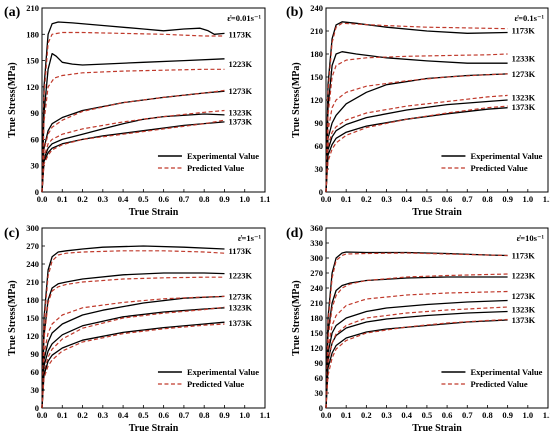 The width and height of the screenshot is (550, 437). I want to click on strain-rate-label: ε̇=1s⁻¹, so click(250, 238).